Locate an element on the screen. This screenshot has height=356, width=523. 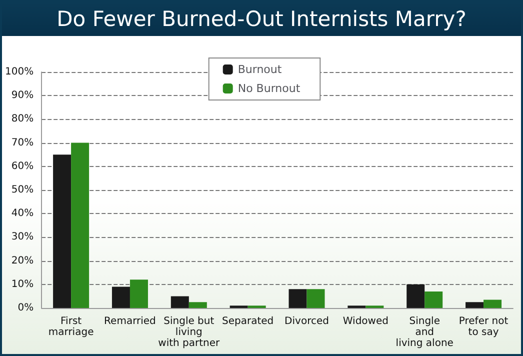
y-tick-label: 30% is located at coordinates (22, 237).